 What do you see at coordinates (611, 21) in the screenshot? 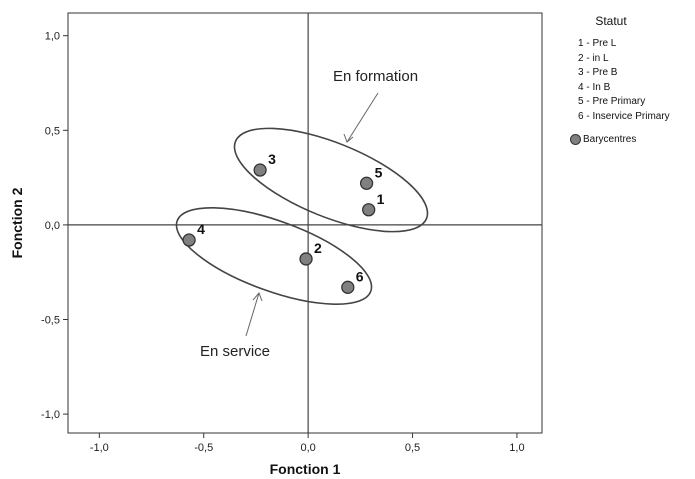
I see `legend-title: Statut` at bounding box center [611, 21].